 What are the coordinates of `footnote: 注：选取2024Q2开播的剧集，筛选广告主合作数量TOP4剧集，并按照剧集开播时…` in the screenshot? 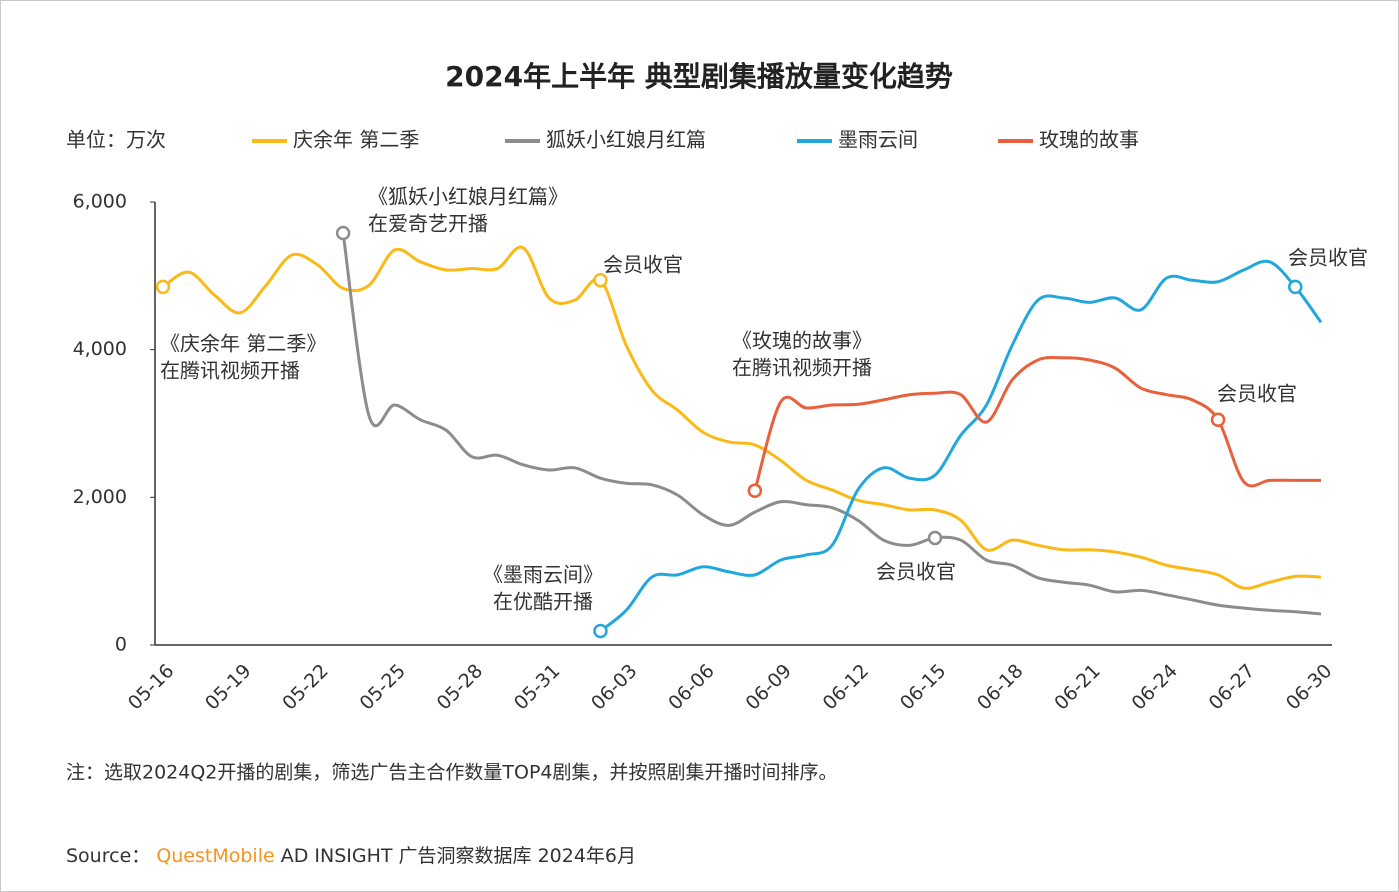 It's located at (452, 773).